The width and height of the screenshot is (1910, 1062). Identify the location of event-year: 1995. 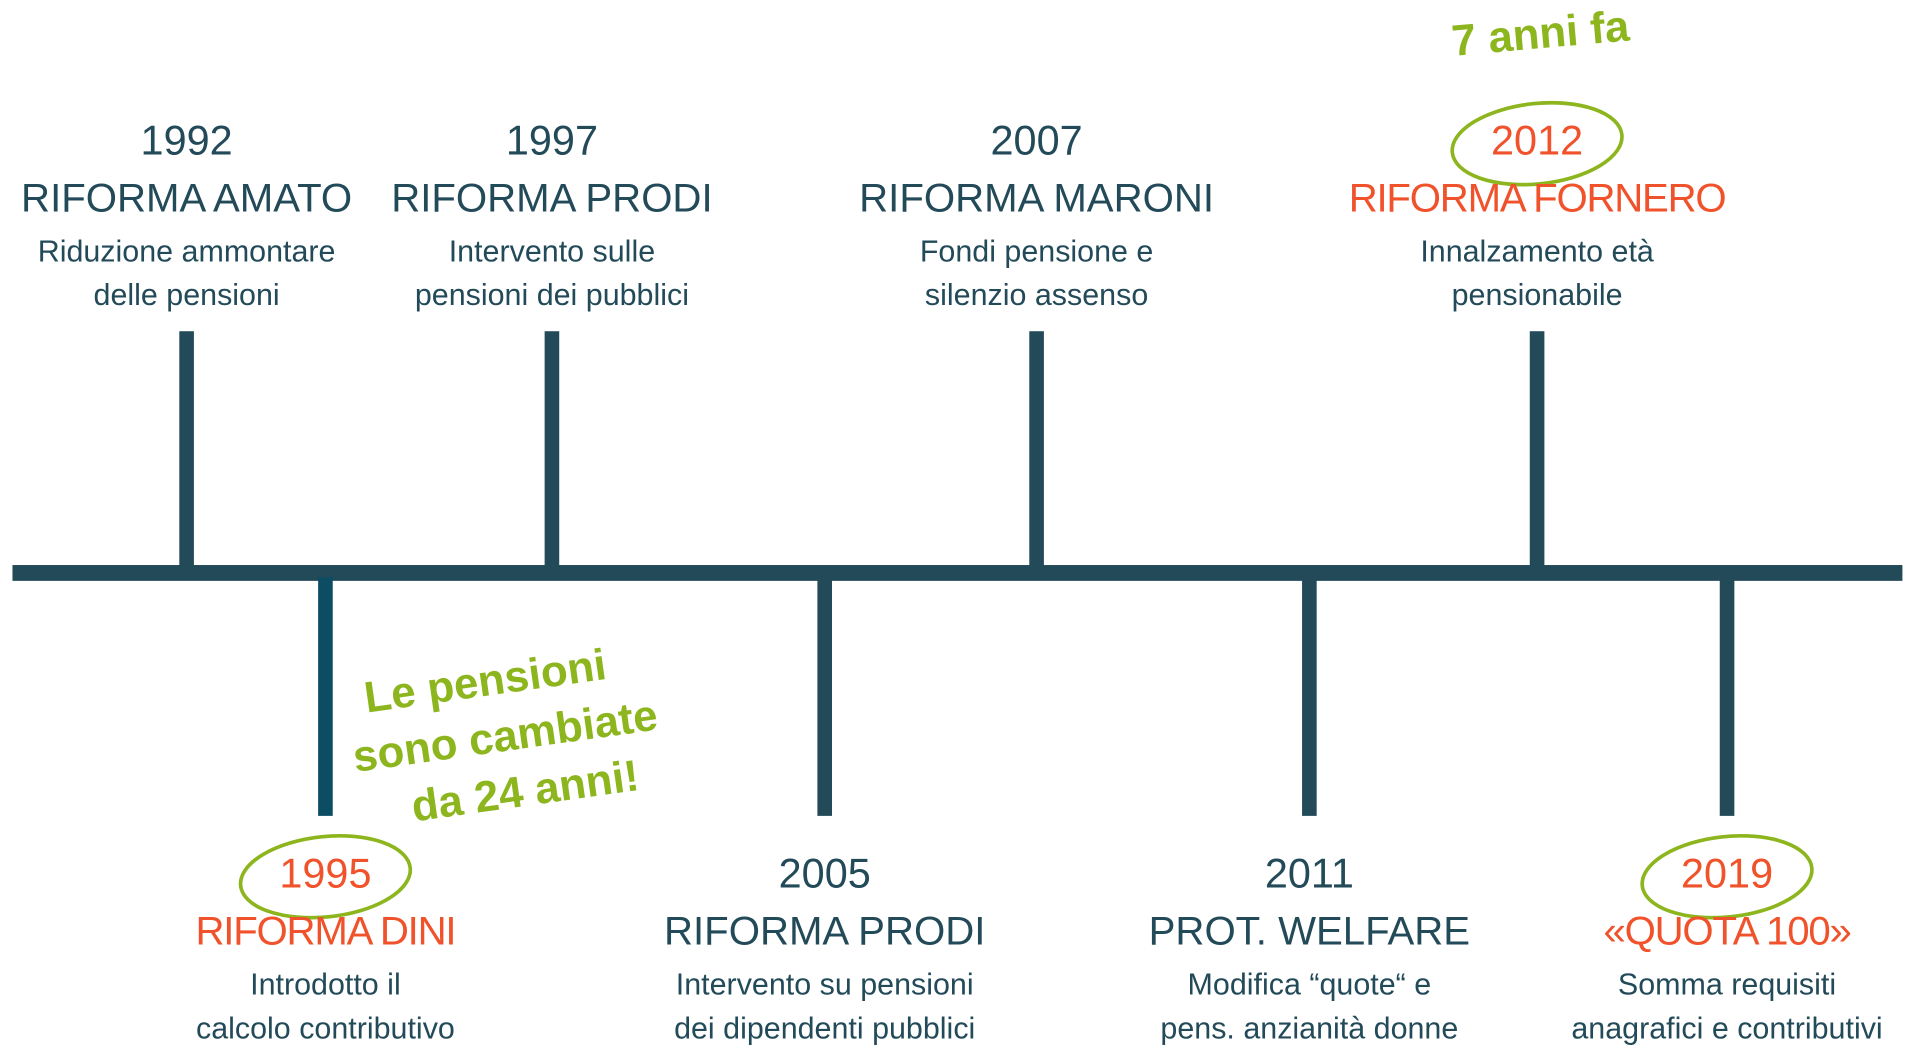
(325, 874).